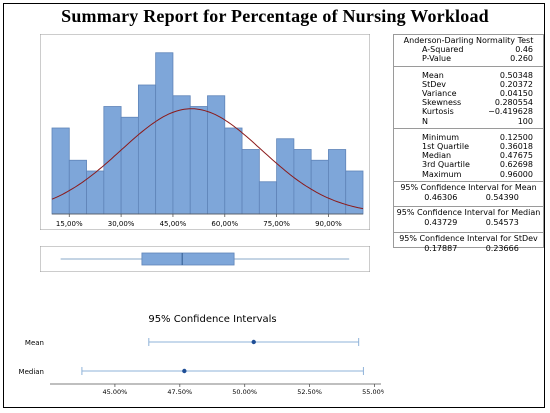 The image size is (550, 413). Describe the element at coordinates (477, 165) in the screenshot. I see `stat-row-3rd-quartile: 3rd Quartile 0.62698` at that location.